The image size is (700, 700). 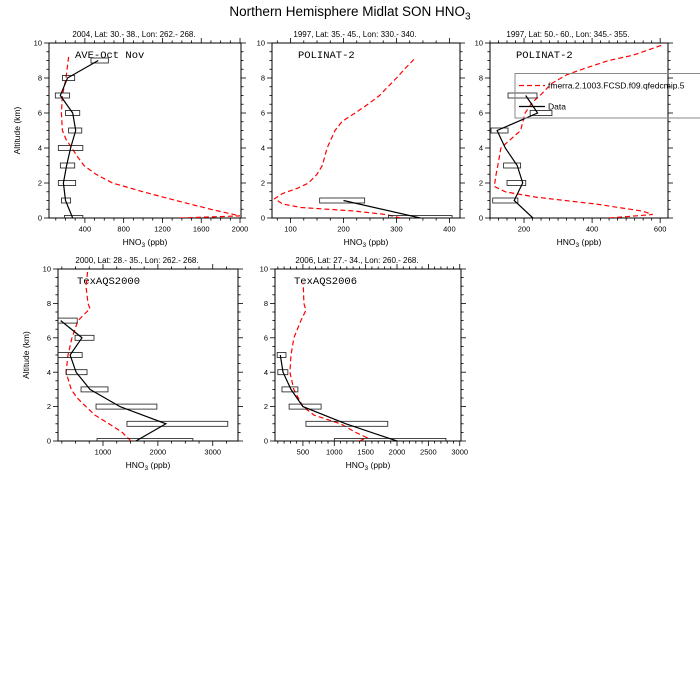 What do you see at coordinates (428, 452) in the screenshot?
I see `x-tick-label: 2500` at bounding box center [428, 452].